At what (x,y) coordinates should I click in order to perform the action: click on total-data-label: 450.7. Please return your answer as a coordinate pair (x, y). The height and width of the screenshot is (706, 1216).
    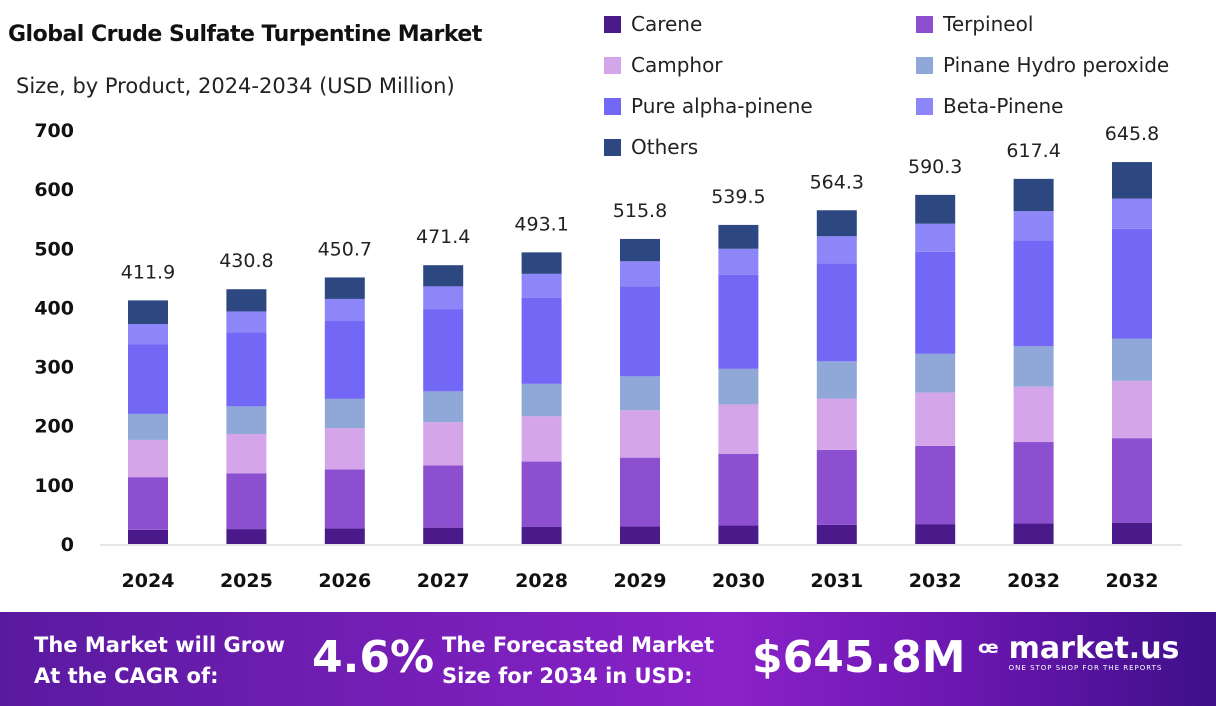
    Looking at the image, I should click on (345, 249).